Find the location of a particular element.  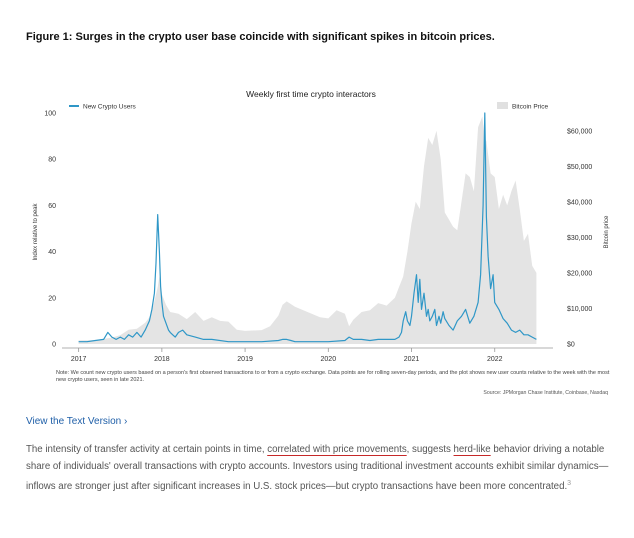

legend-area-swatch is located at coordinates (502, 105).